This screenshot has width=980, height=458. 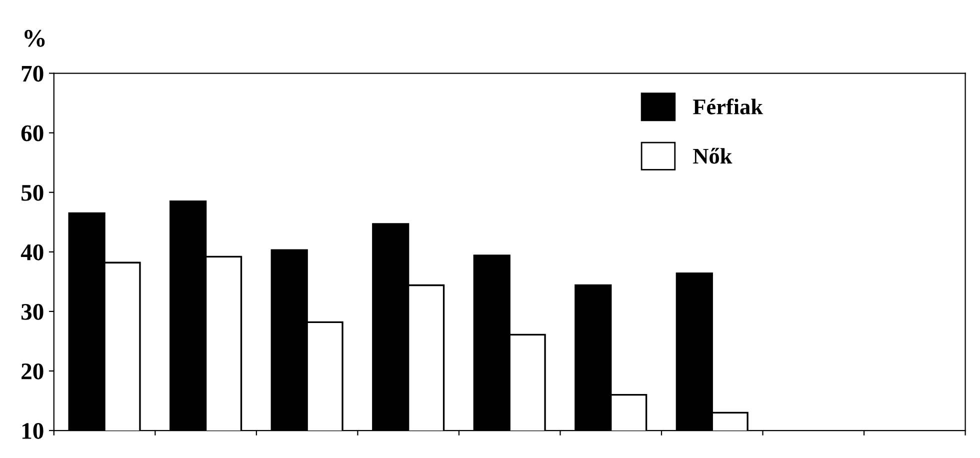 I want to click on y-tick-label: 20, so click(x=33, y=371).